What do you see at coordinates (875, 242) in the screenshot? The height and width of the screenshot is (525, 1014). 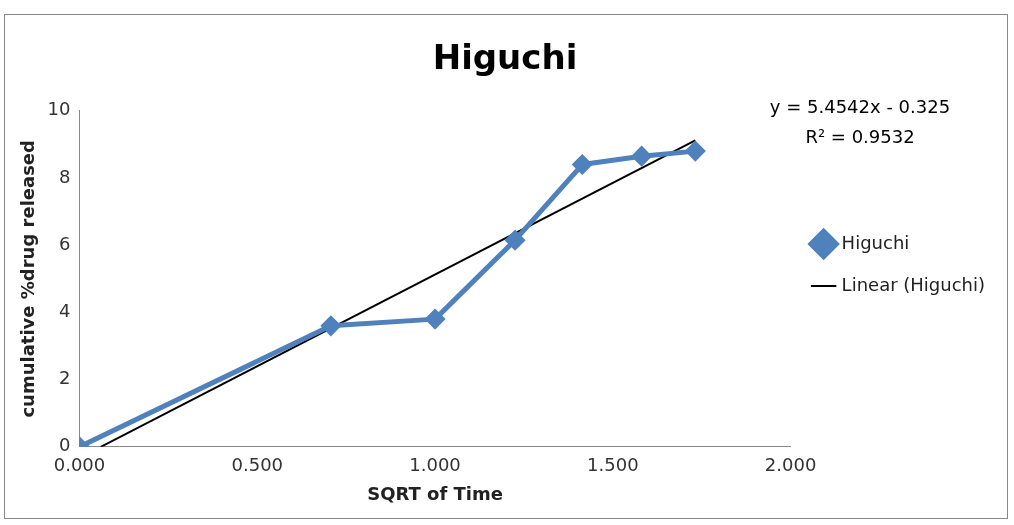 I see `legend-label: Higuchi` at bounding box center [875, 242].